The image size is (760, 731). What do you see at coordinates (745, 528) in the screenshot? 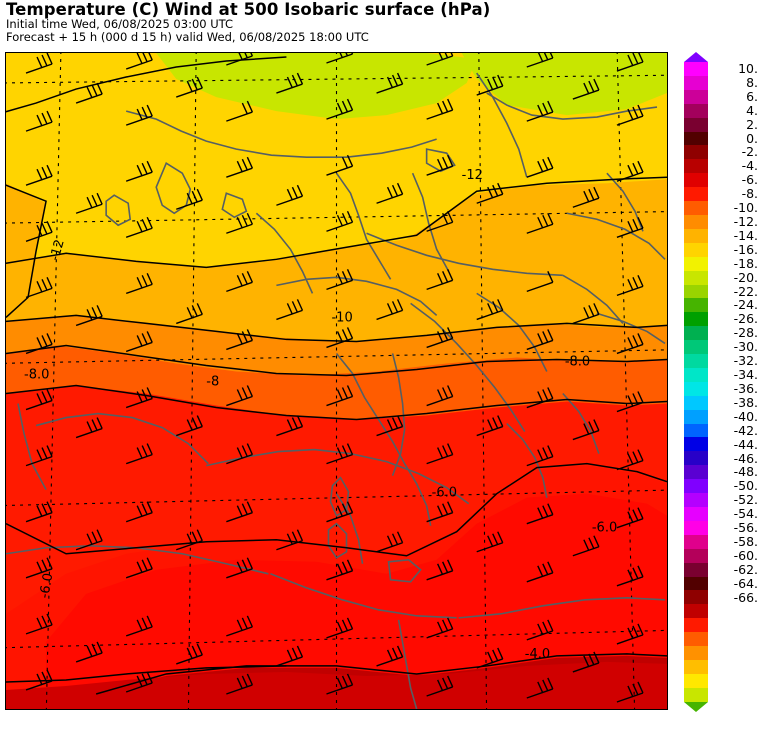
I see `colorbar-tick-label: -56.` at bounding box center [745, 528].